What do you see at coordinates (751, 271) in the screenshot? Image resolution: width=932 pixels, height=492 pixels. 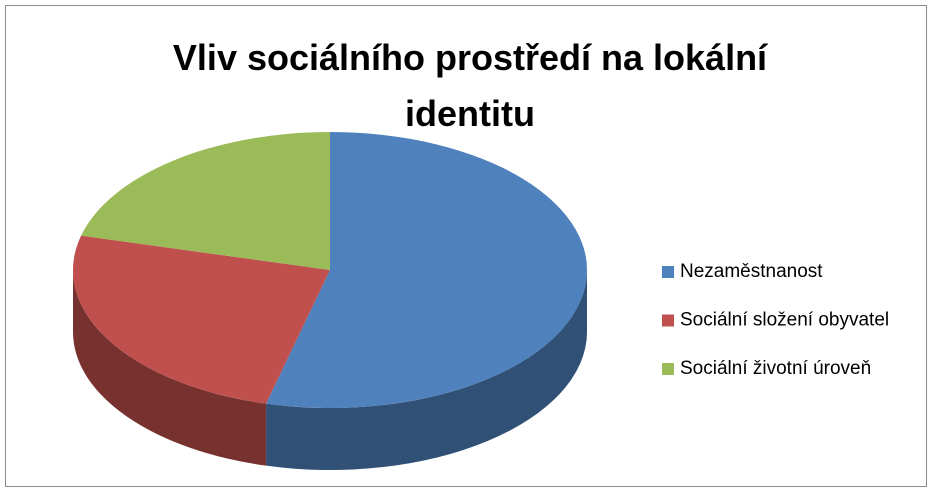 I see `legend-label: Nezaměstnanost` at bounding box center [751, 271].